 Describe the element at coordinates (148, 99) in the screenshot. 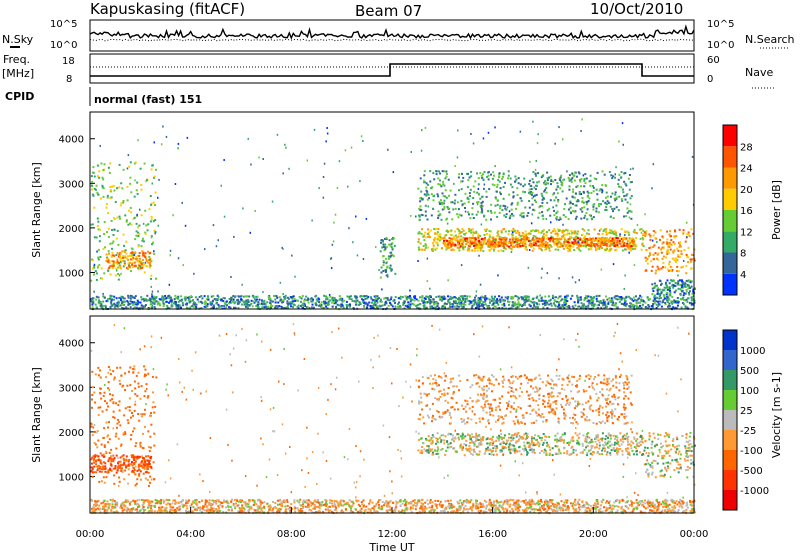

I see `cpid-value: normal (fast) 151` at that location.